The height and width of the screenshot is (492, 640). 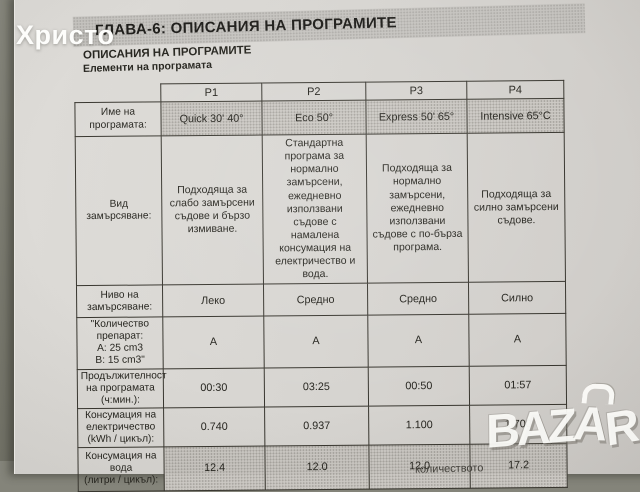 I want to click on cell-value: 00:50, so click(x=419, y=385).